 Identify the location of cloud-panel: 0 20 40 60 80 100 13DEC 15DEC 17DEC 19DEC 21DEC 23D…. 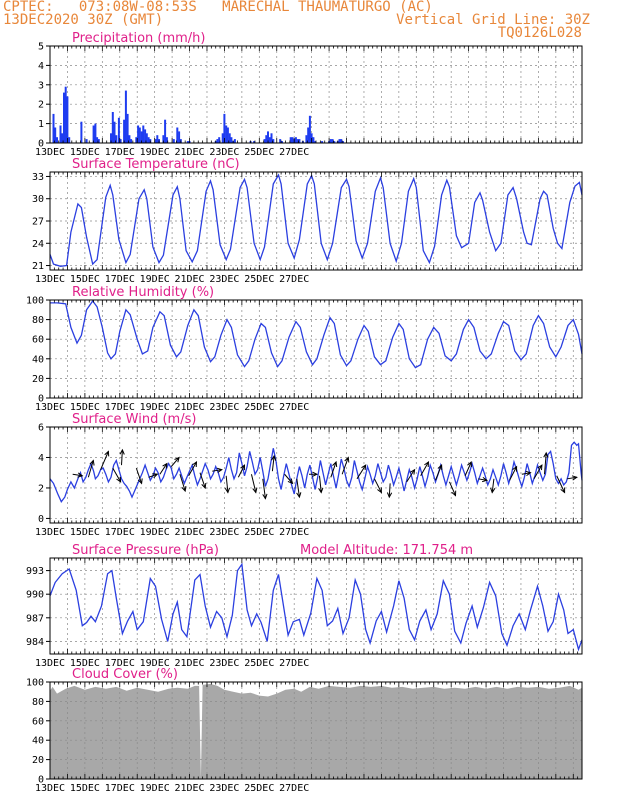
(304, 730).